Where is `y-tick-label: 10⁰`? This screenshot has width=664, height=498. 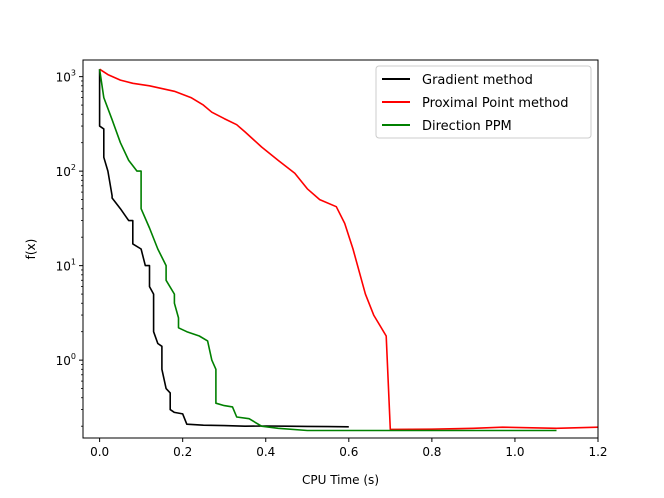
y-tick-label: 10⁰ is located at coordinates (66, 360).